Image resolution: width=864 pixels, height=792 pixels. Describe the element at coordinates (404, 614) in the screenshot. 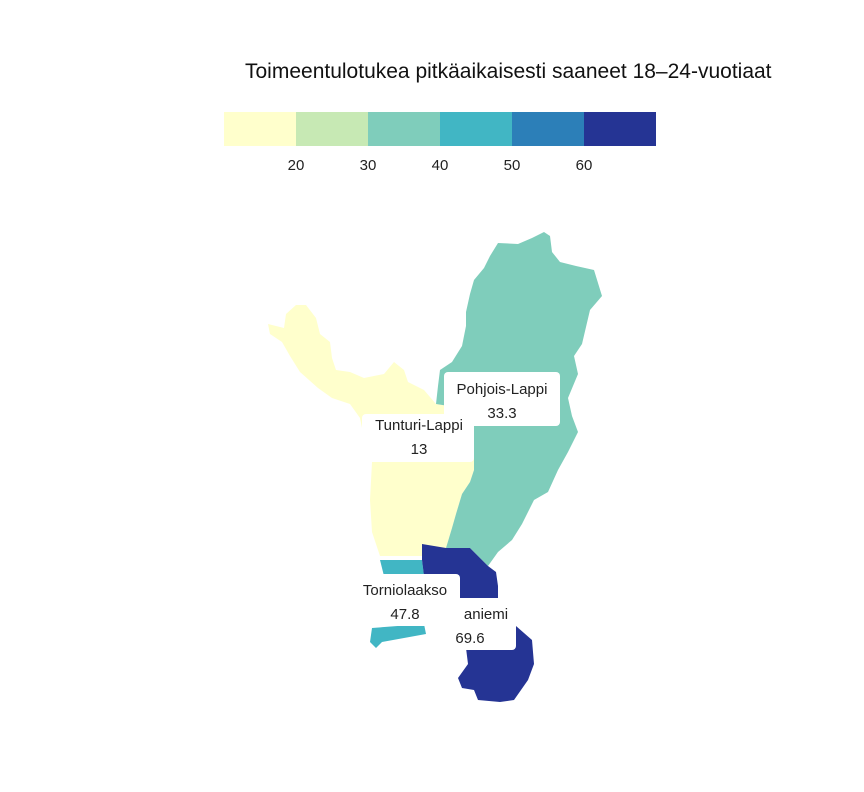

I see `label-value-torniolaakso: 47.8` at that location.